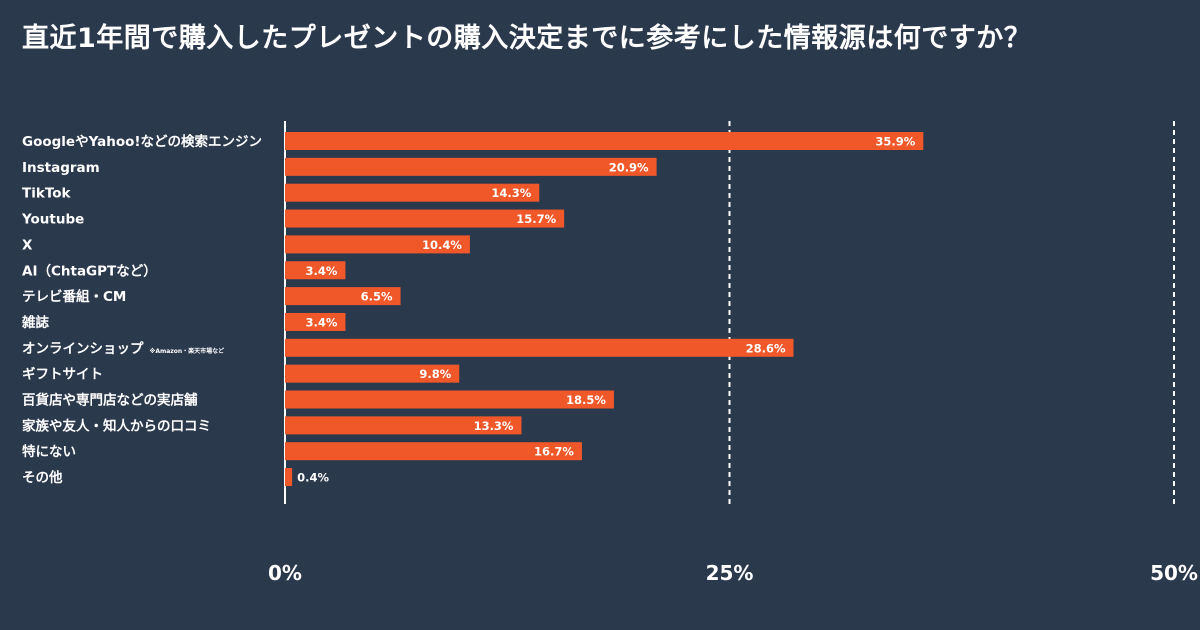  Describe the element at coordinates (83, 349) in the screenshot. I see `category-label-text: オンラインショップ` at that location.